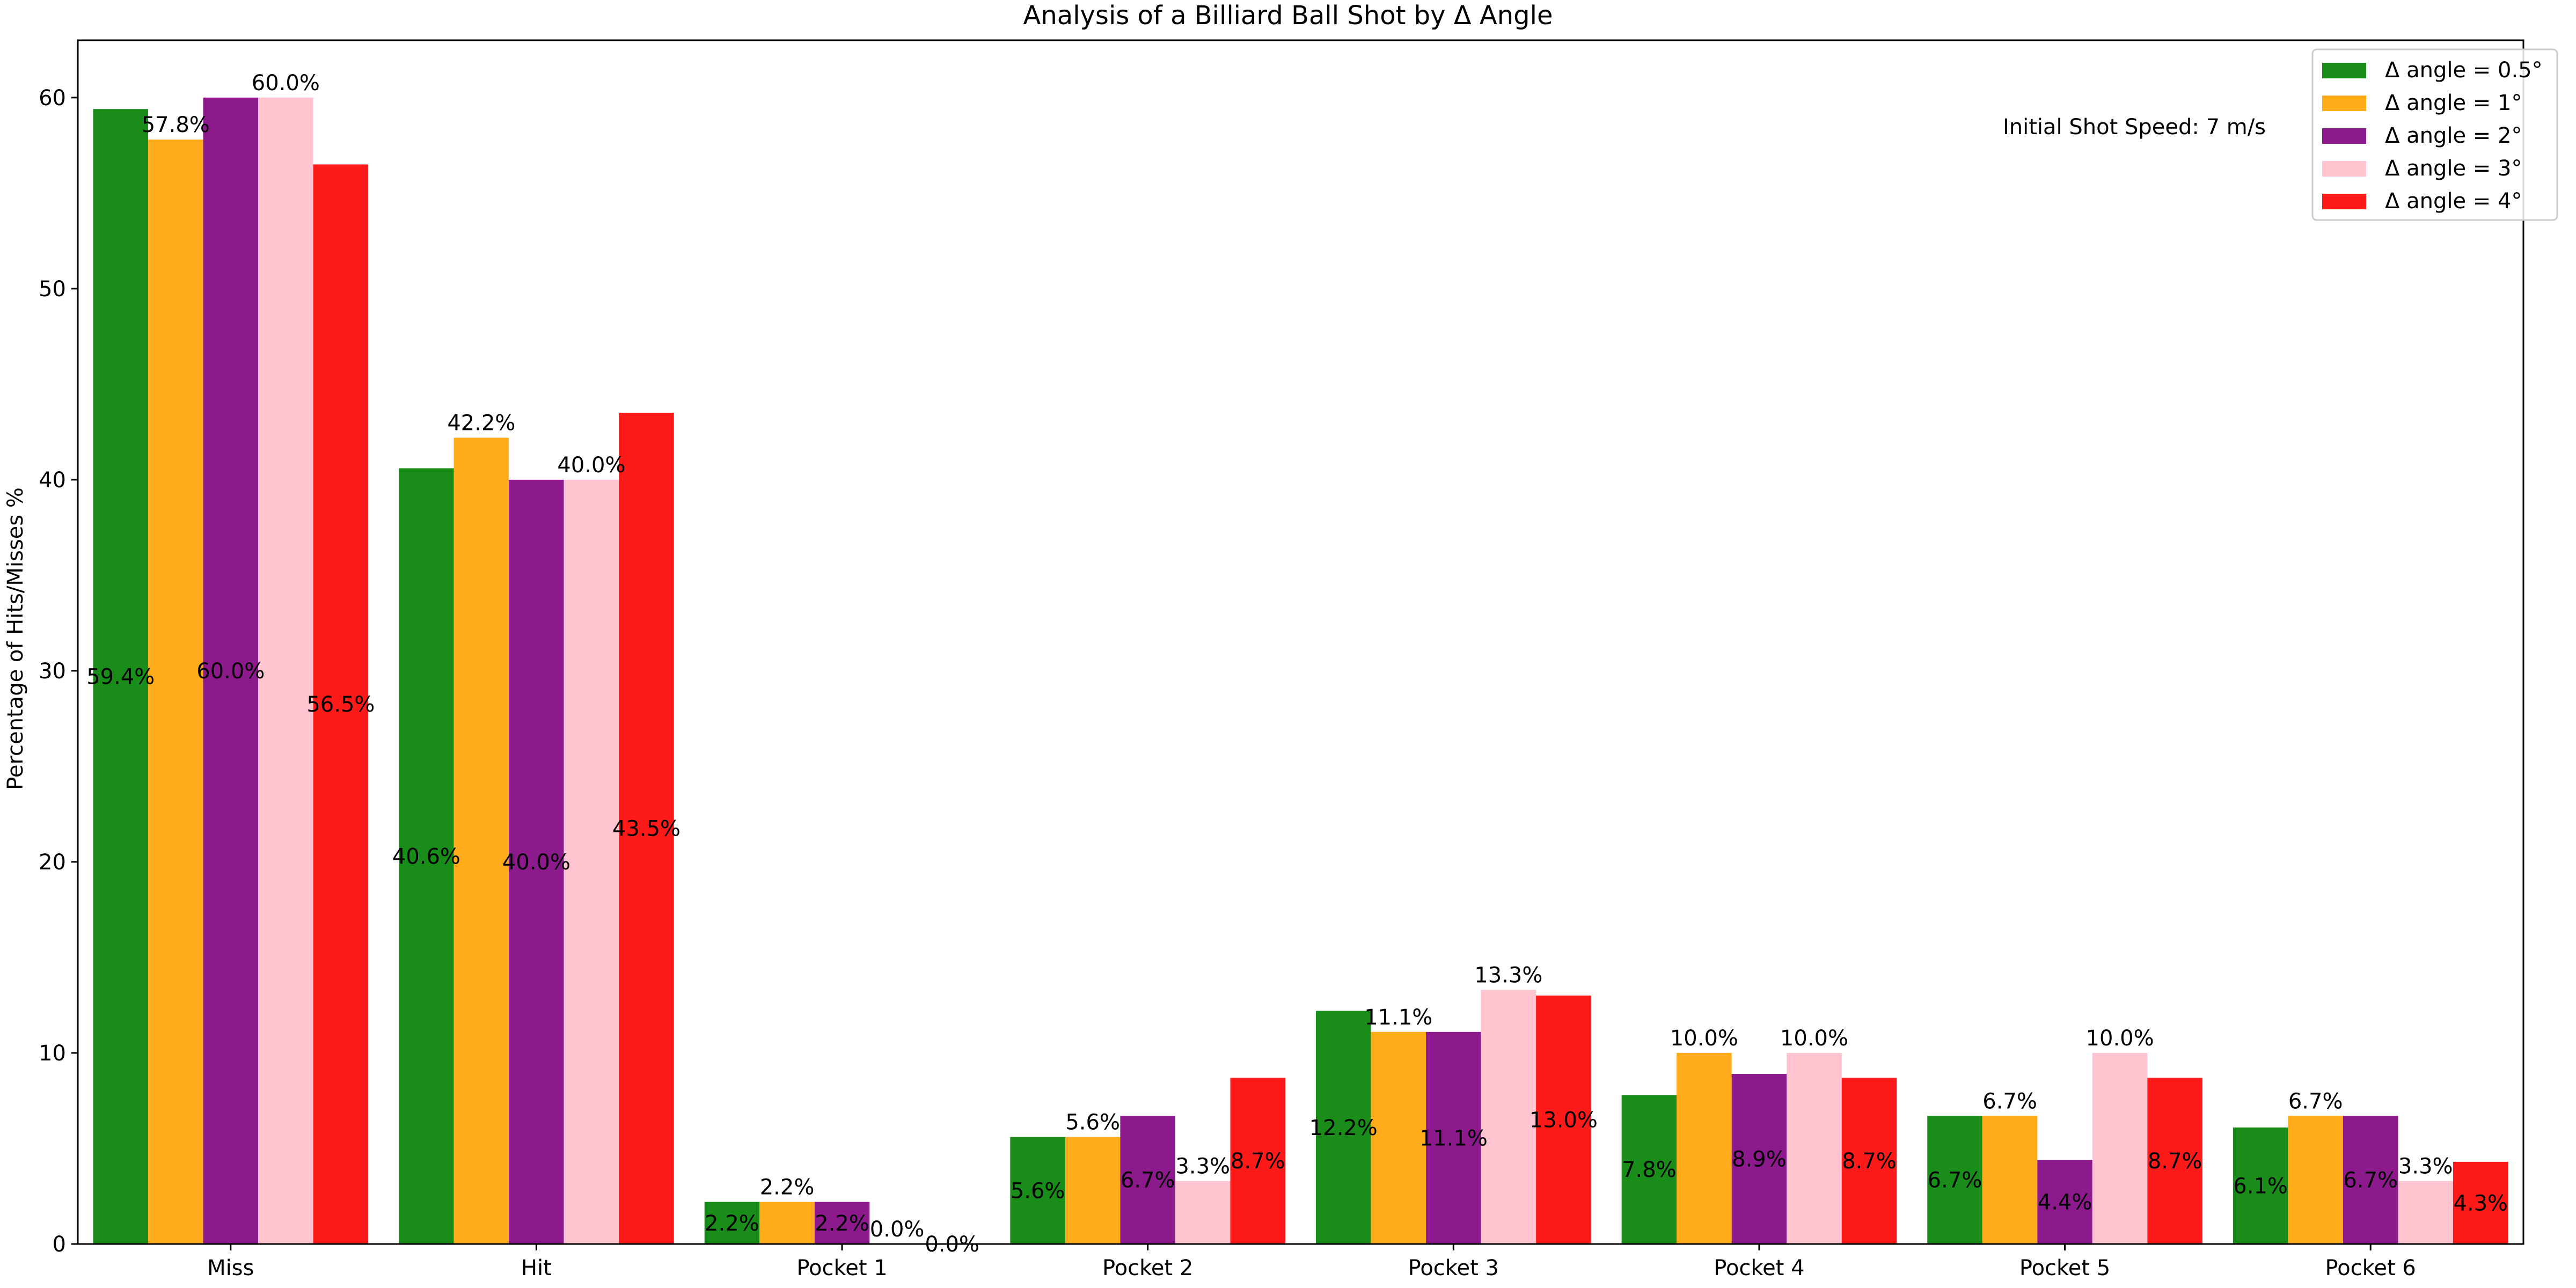  I want to click on x-tick-label: Pocket 4, so click(1759, 1268).